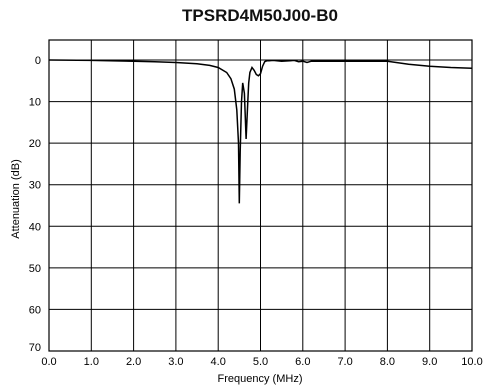 Image resolution: width=485 pixels, height=387 pixels. What do you see at coordinates (91, 362) in the screenshot?
I see `x-tick-label: 1.0` at bounding box center [91, 362].